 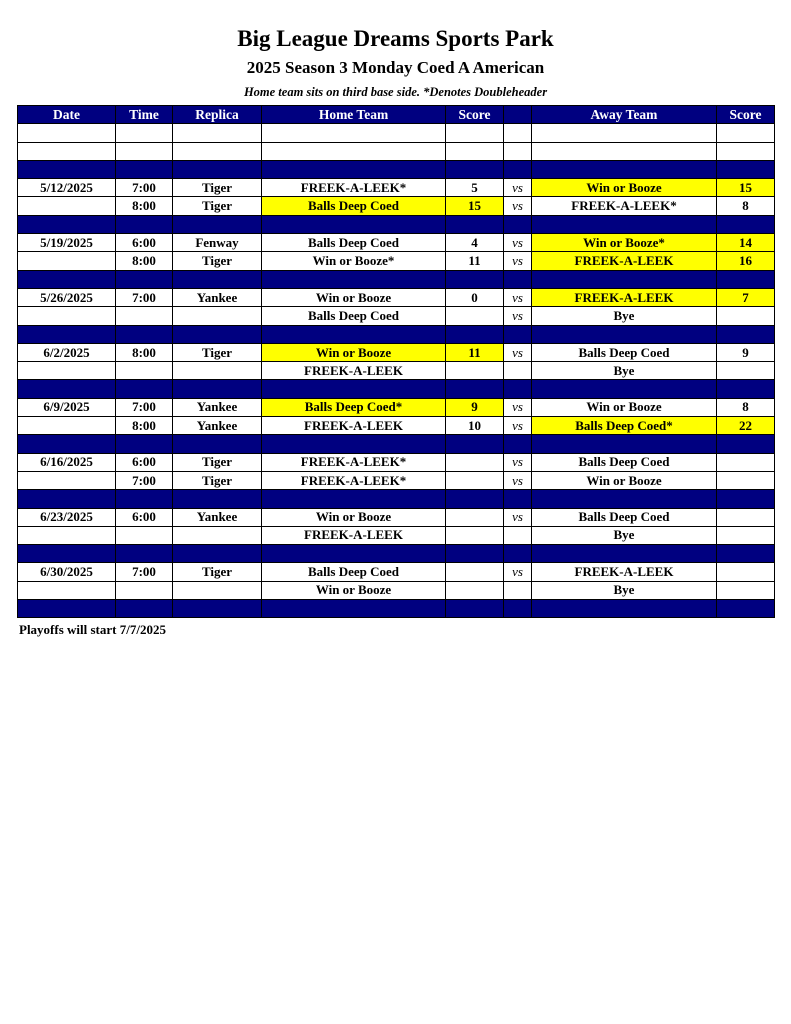 What do you see at coordinates (745, 426) in the screenshot?
I see `away-score-cell: 22` at bounding box center [745, 426].